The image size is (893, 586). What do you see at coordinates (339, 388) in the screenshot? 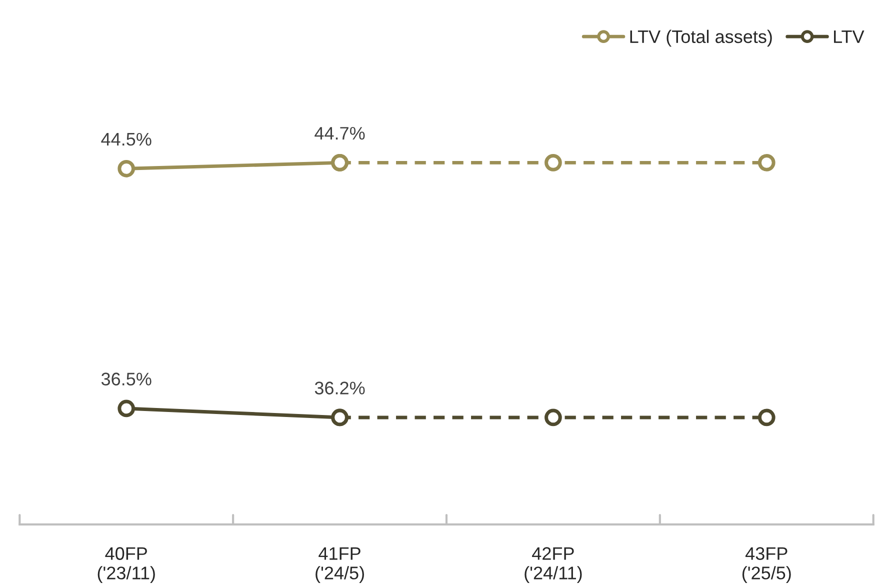
I see `data-label: 36.2%` at bounding box center [339, 388].